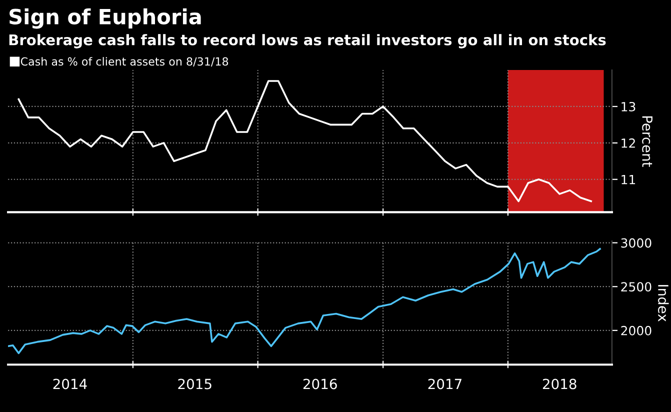  Describe the element at coordinates (105, 18) in the screenshot. I see `chart-title: Sign of Euphoria` at that location.